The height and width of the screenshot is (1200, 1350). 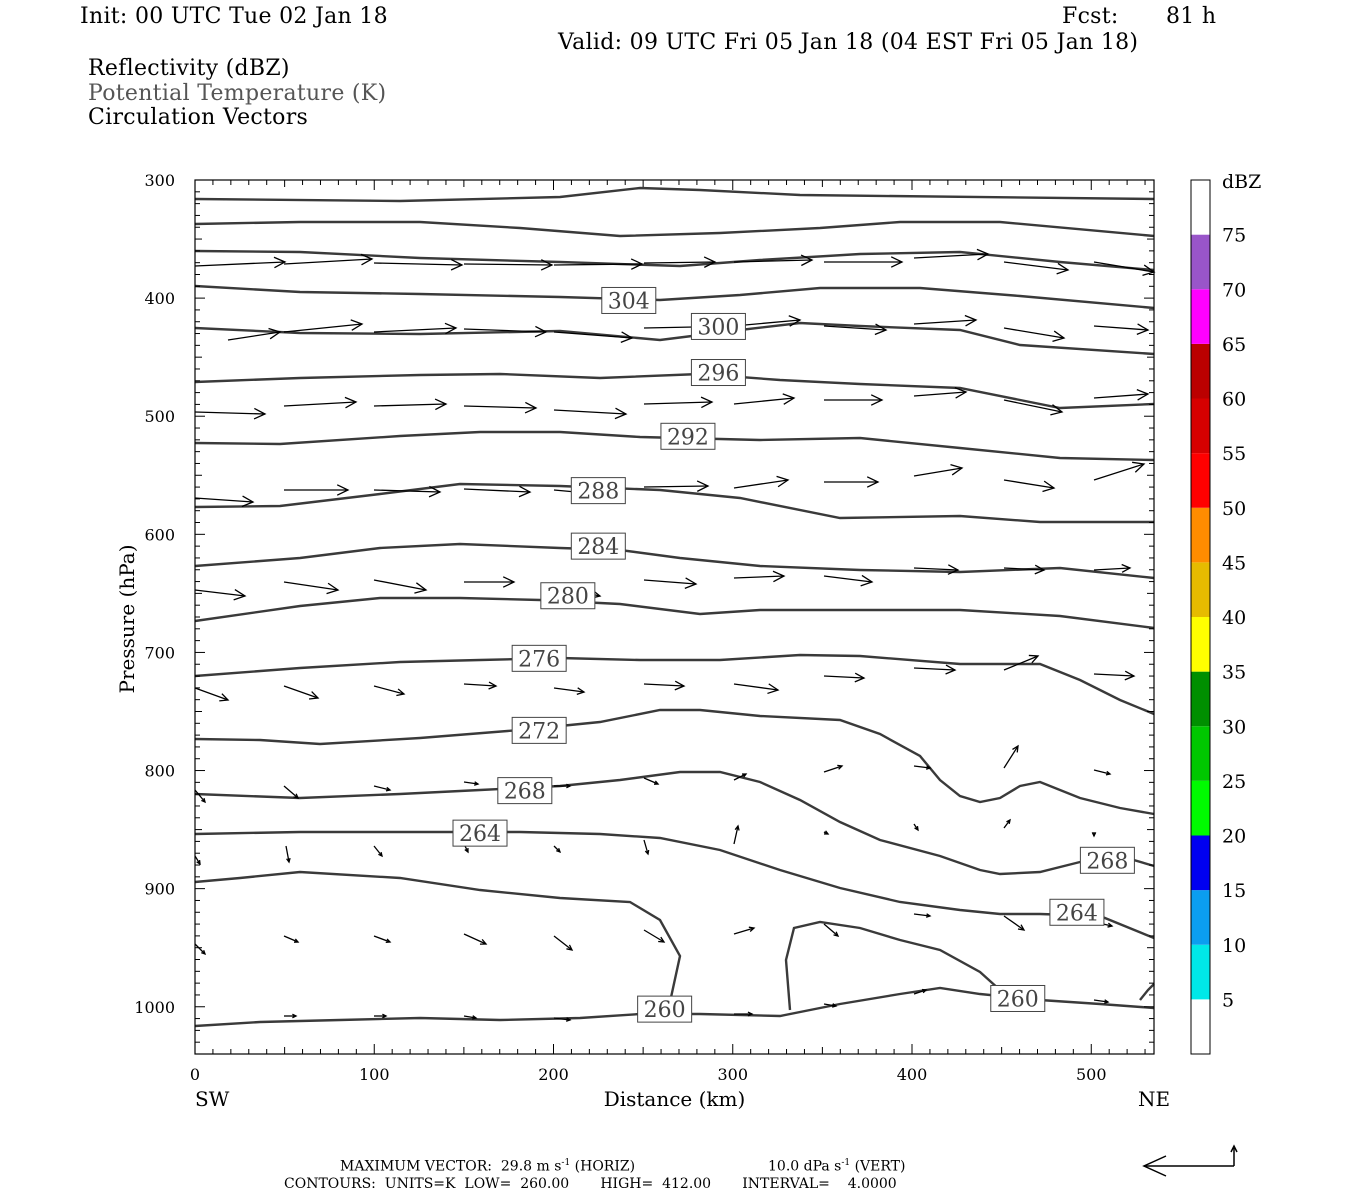 I want to click on reference-vector-vert-head, so click(x=1234, y=1148).